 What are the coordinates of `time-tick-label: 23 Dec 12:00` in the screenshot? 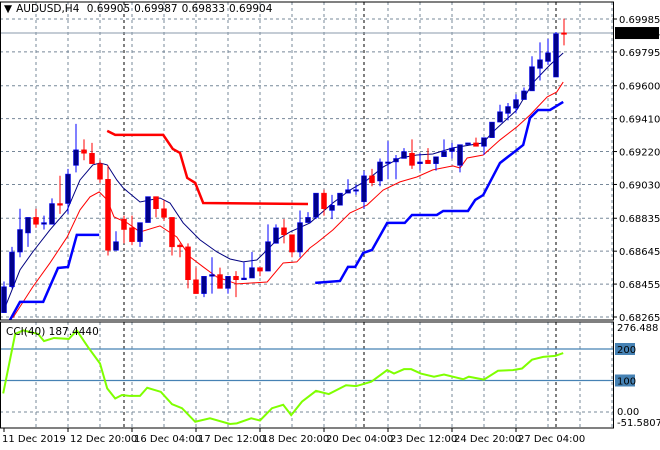 It's located at (423, 439).